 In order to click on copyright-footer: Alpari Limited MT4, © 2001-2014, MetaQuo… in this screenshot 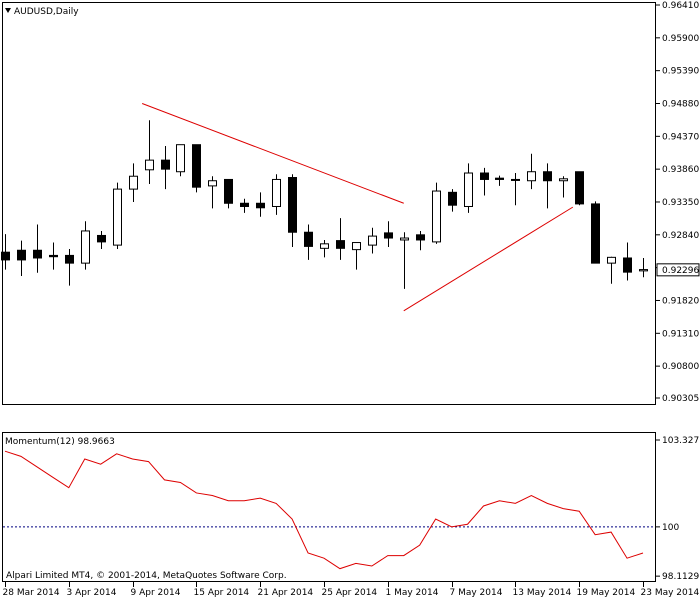, I will do `click(146, 576)`.